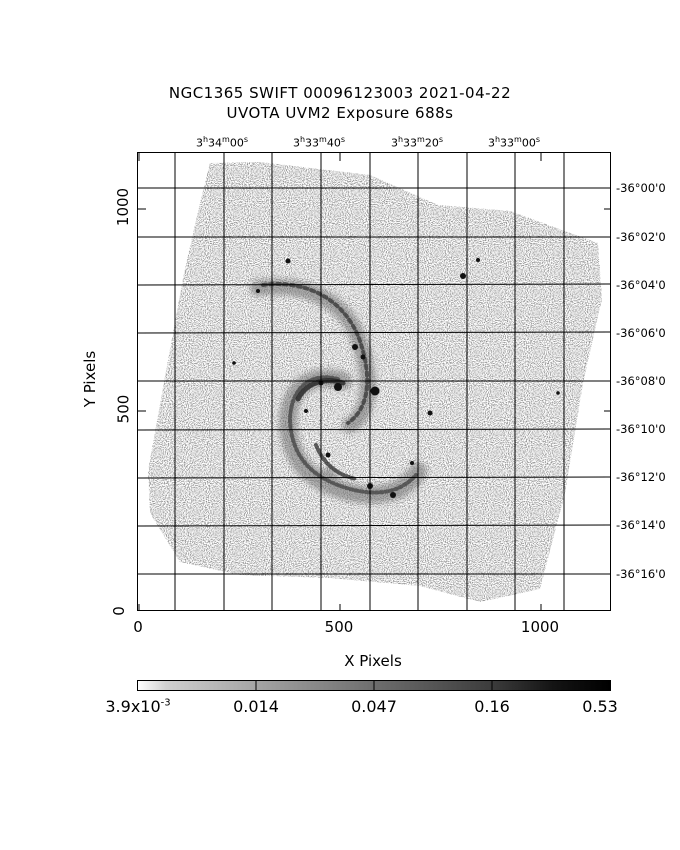 This screenshot has width=680, height=850. What do you see at coordinates (641, 525) in the screenshot?
I see `dec-tick-label-8: -36°14'0` at bounding box center [641, 525].